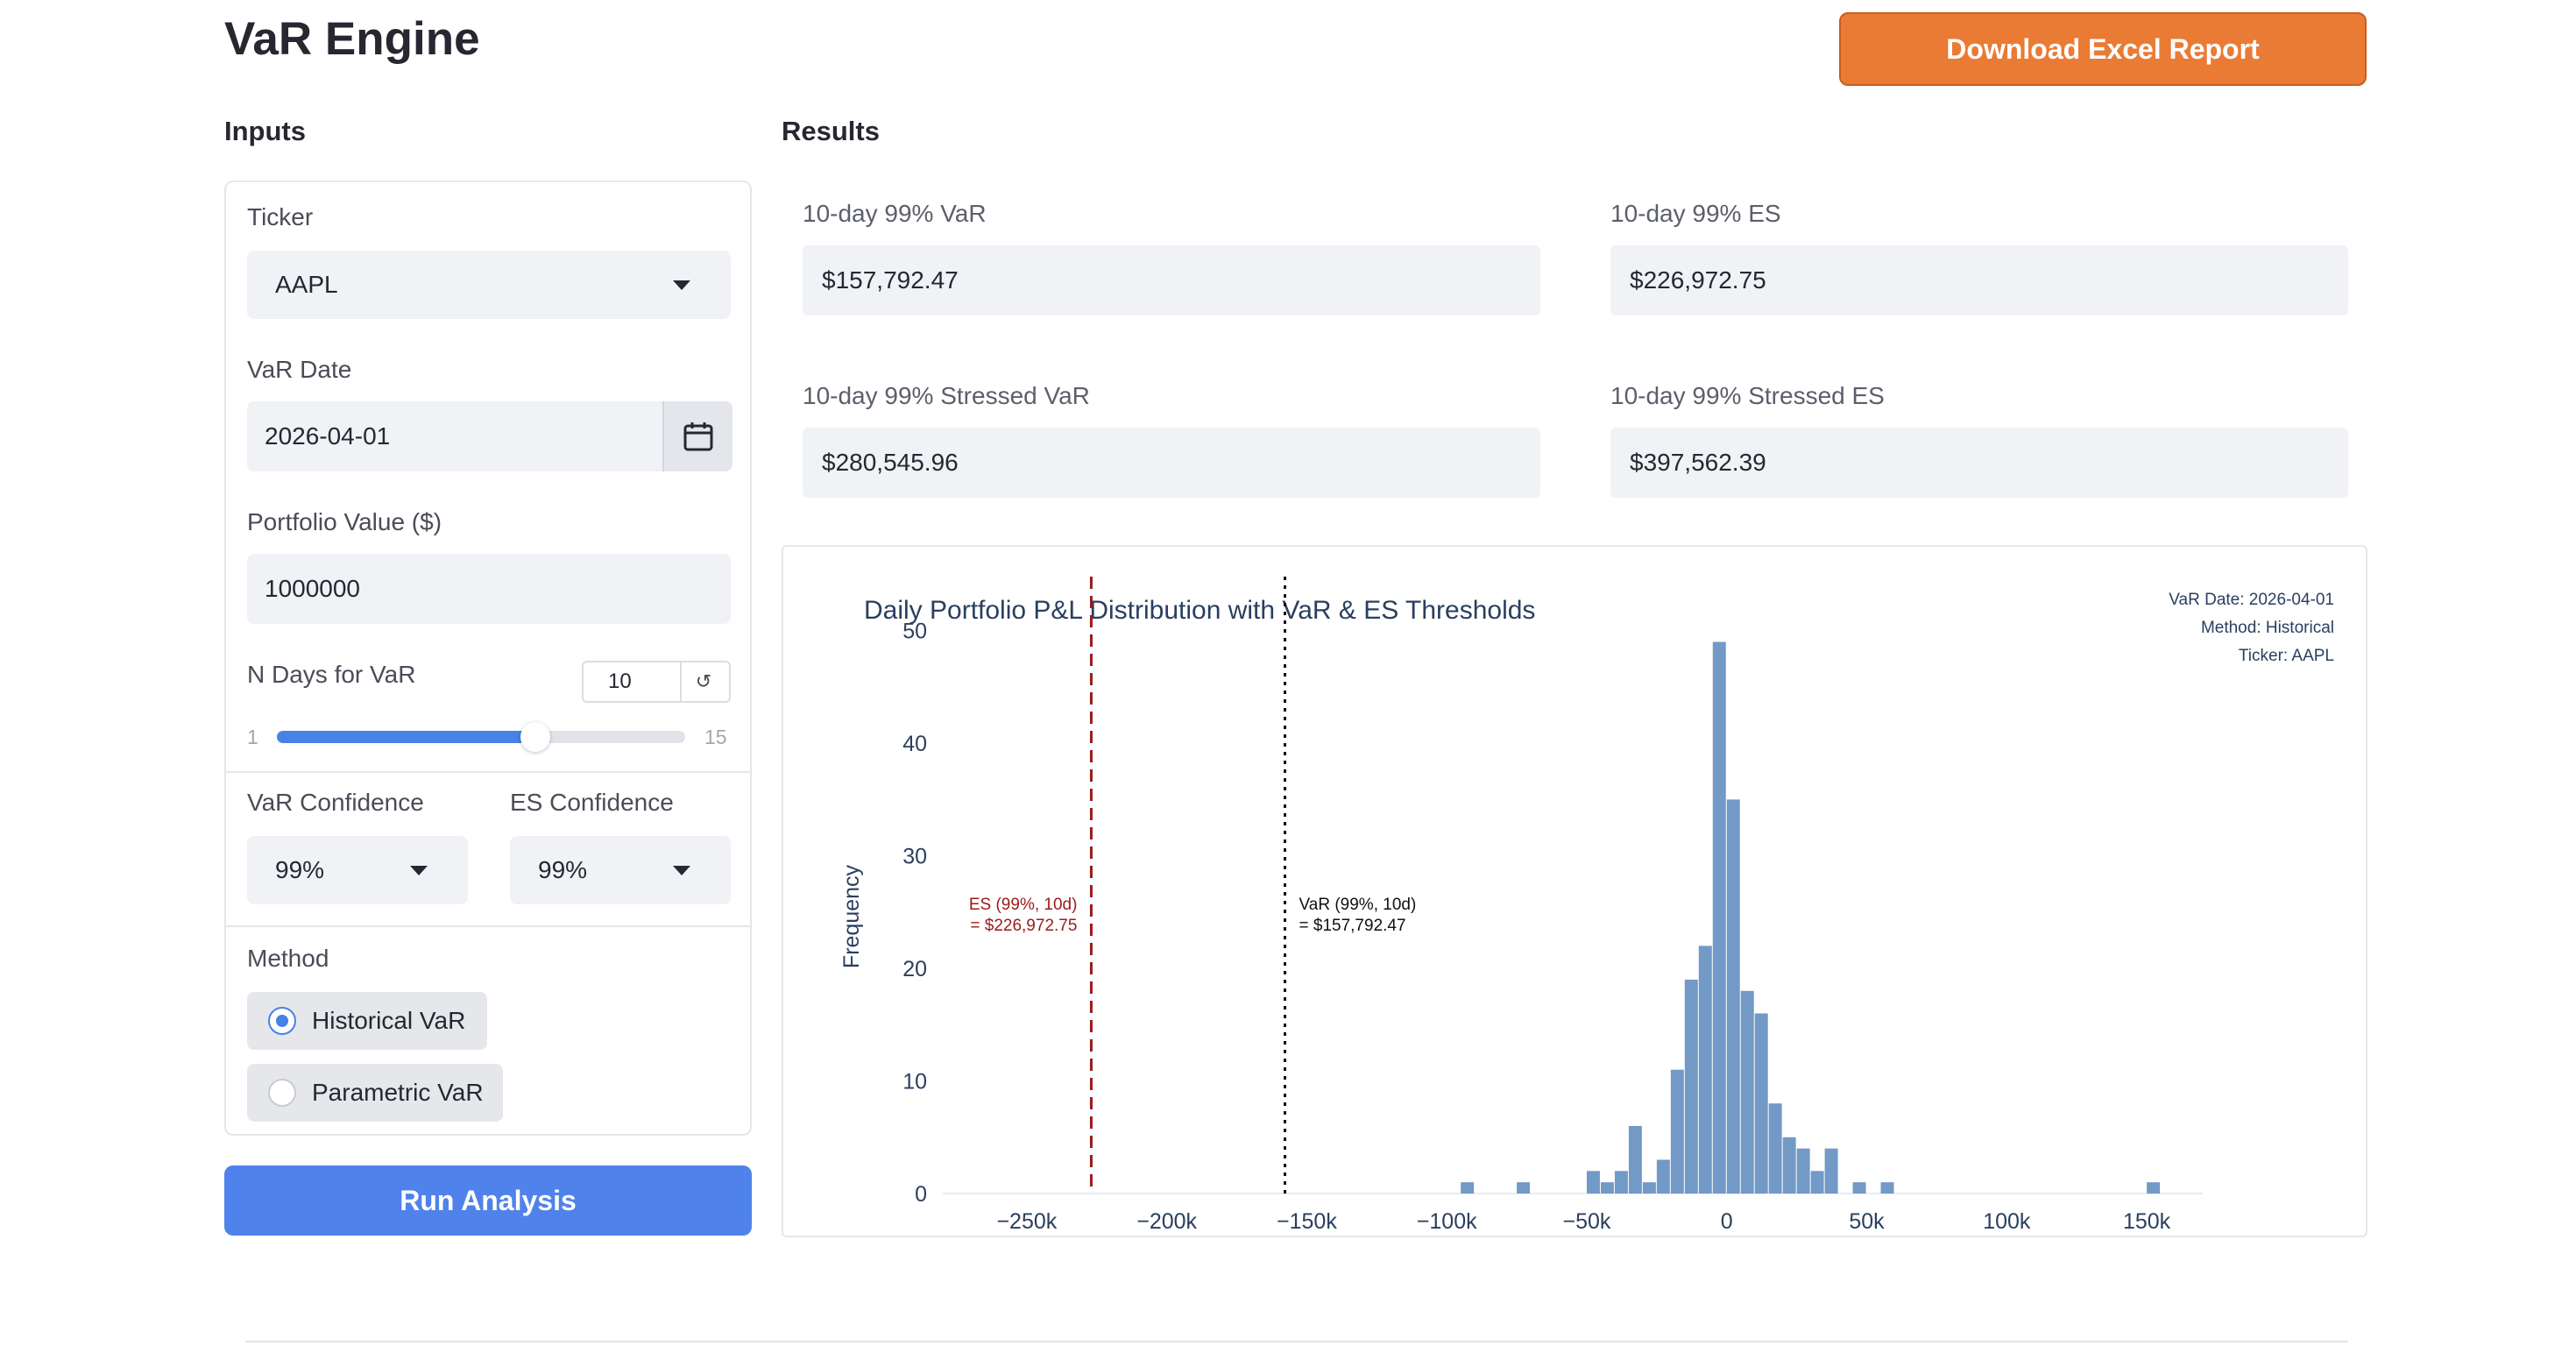 The image size is (2576, 1353). Describe the element at coordinates (914, 744) in the screenshot. I see `y-tick-label: 40` at that location.